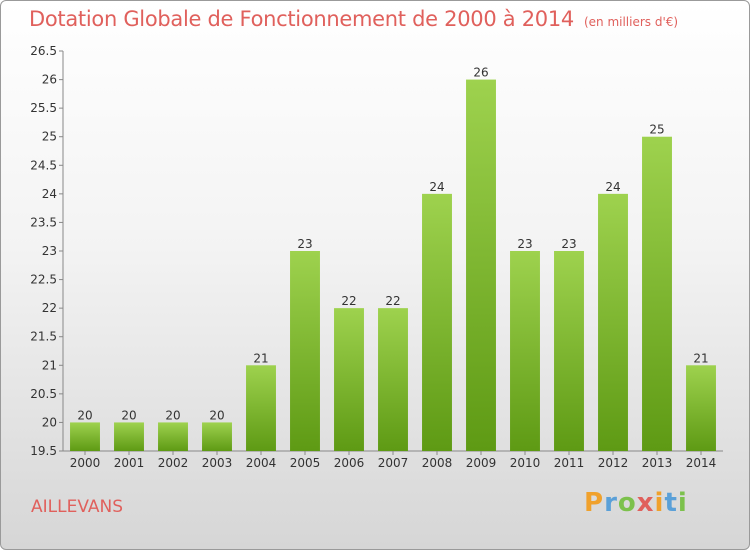 The width and height of the screenshot is (750, 550). I want to click on bar-2003, so click(217, 436).